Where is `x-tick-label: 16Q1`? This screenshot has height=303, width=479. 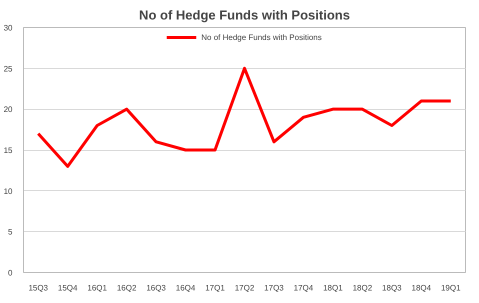 x-tick-label: 16Q1 is located at coordinates (97, 288).